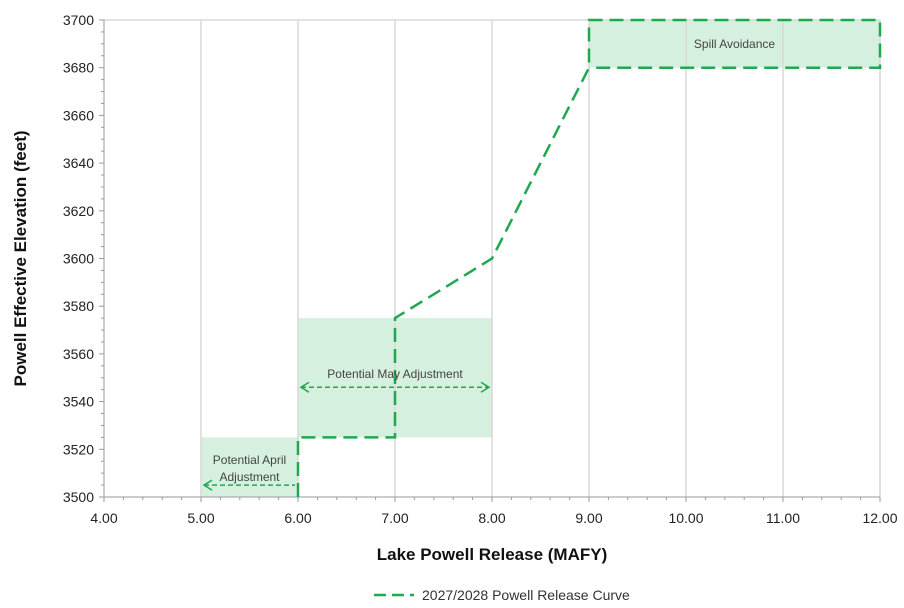  Describe the element at coordinates (297, 518) in the screenshot. I see `x-tick-label: 6.00` at that location.